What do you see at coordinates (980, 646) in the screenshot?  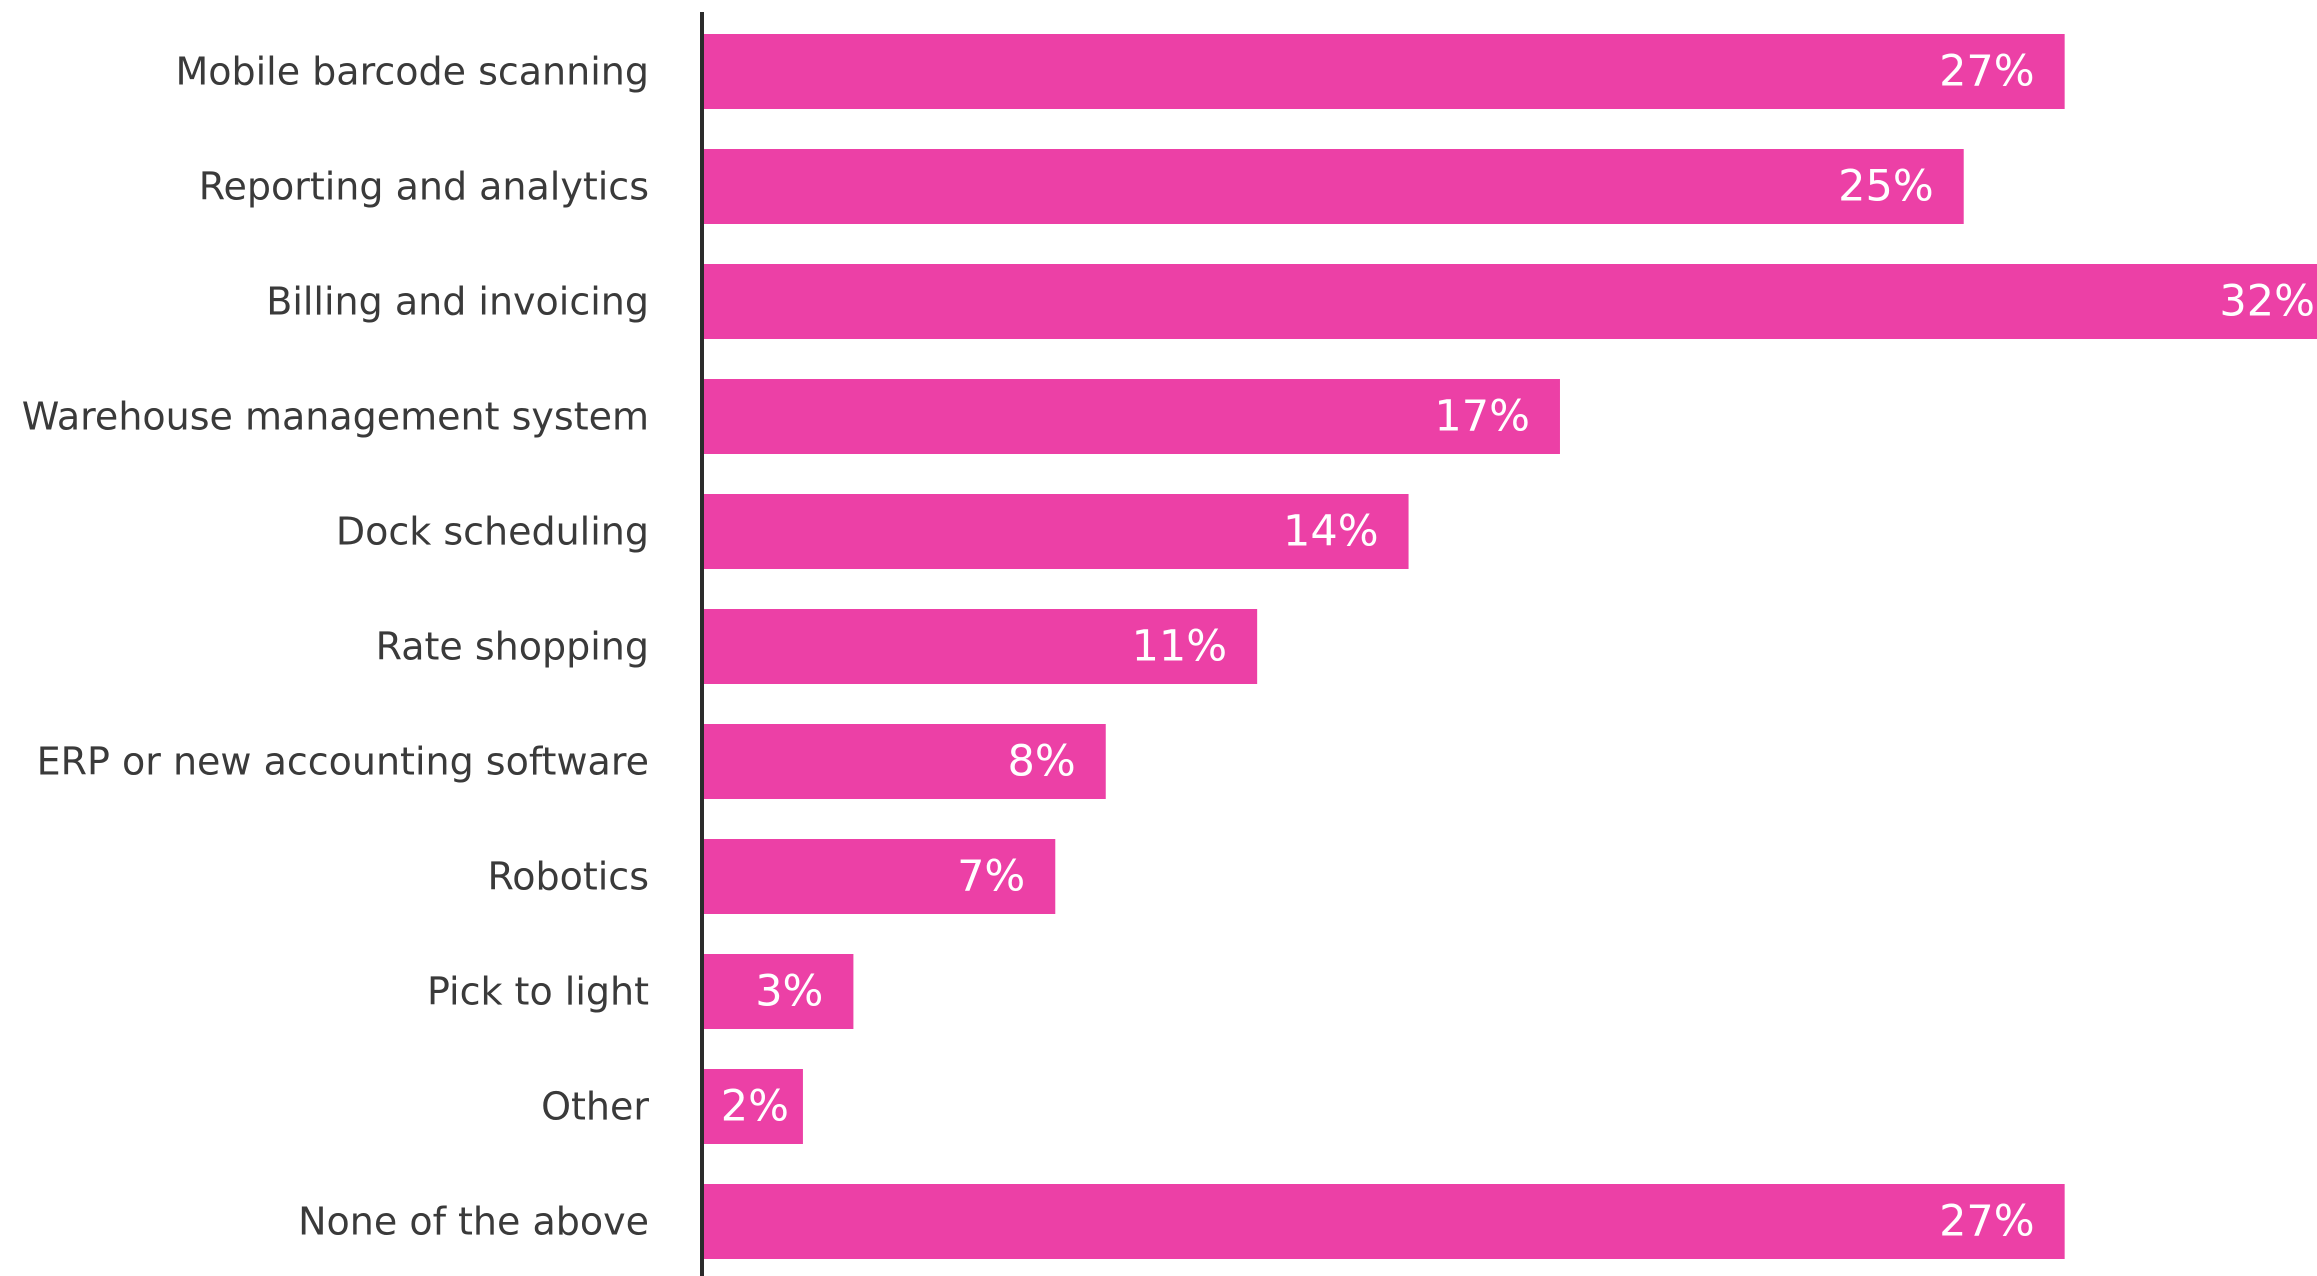 I see `bar-rate-shopping` at bounding box center [980, 646].